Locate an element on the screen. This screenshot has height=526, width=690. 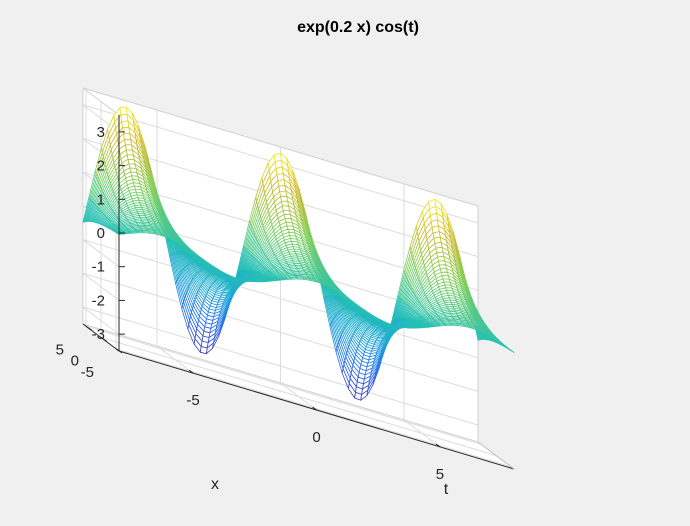
x-tick-label: 0 is located at coordinates (75, 361).